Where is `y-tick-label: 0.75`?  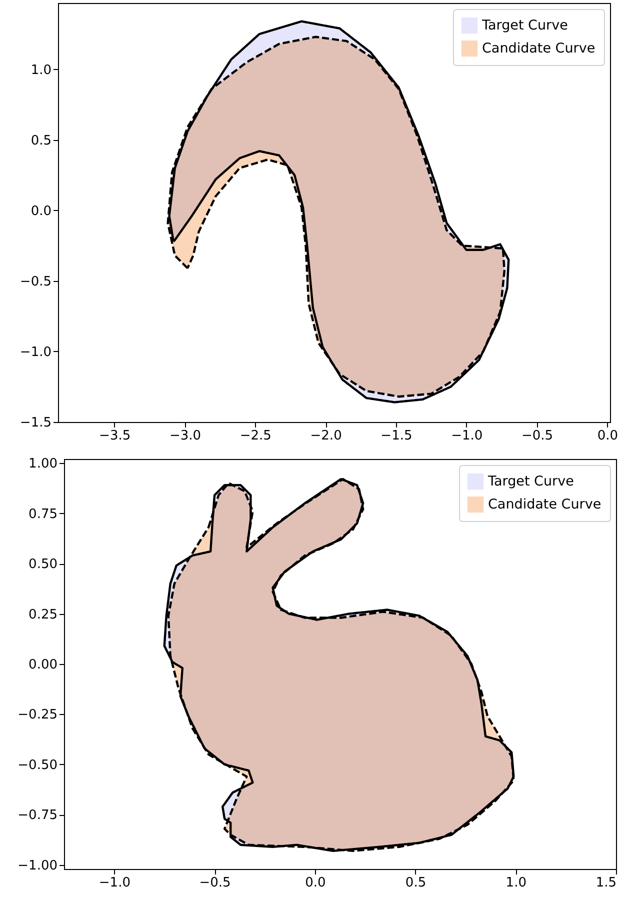 y-tick-label: 0.75 is located at coordinates (43, 514).